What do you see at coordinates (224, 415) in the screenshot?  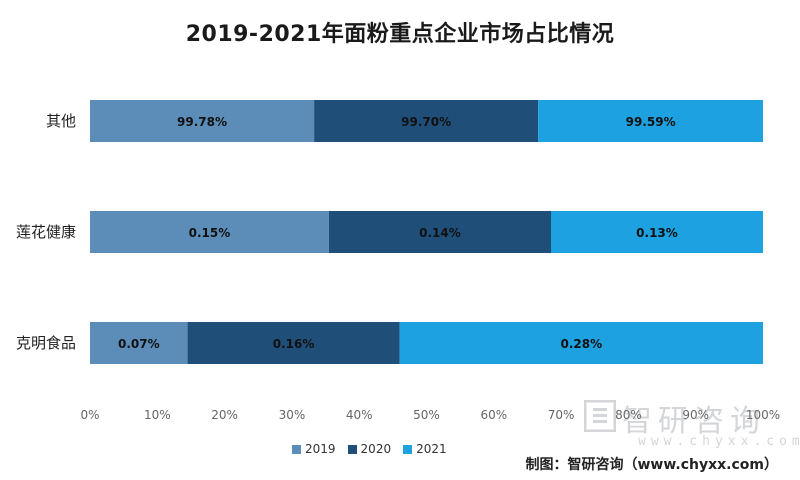 I see `x-tick-label: 20%` at bounding box center [224, 415].